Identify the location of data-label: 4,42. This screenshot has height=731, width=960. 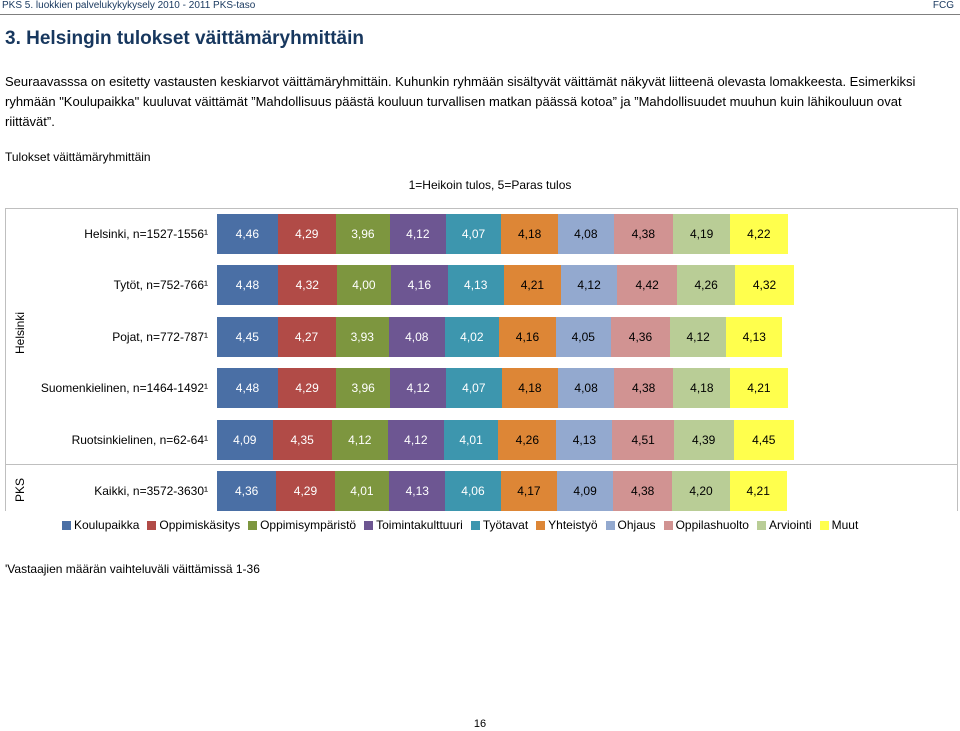
(647, 285).